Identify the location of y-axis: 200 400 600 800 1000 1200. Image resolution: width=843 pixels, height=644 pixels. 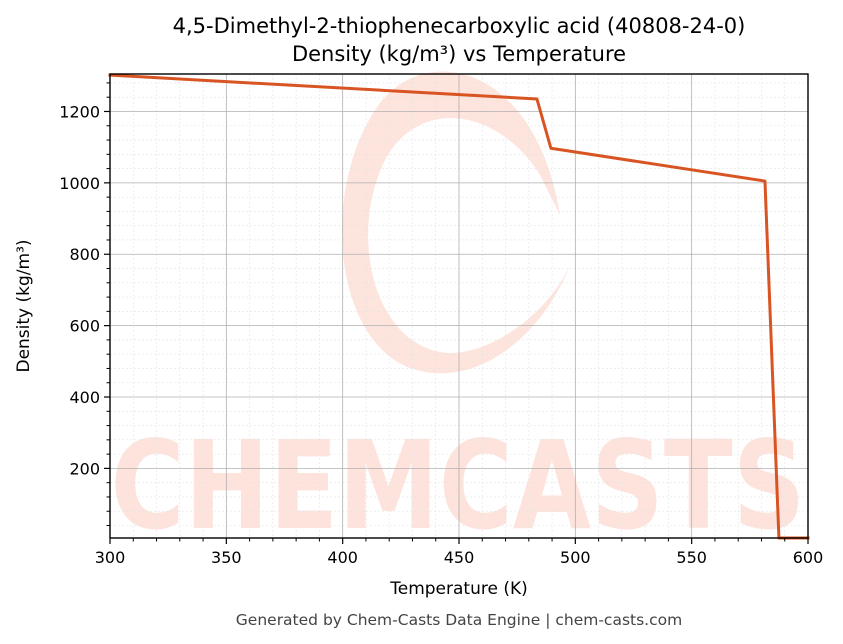
(84, 304).